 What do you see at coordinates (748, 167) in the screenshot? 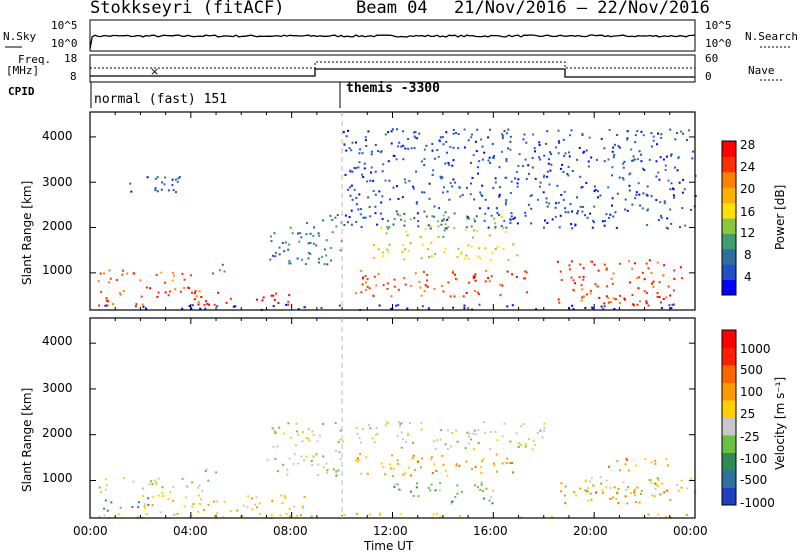
I see `power-cbar-24: 24` at bounding box center [748, 167].